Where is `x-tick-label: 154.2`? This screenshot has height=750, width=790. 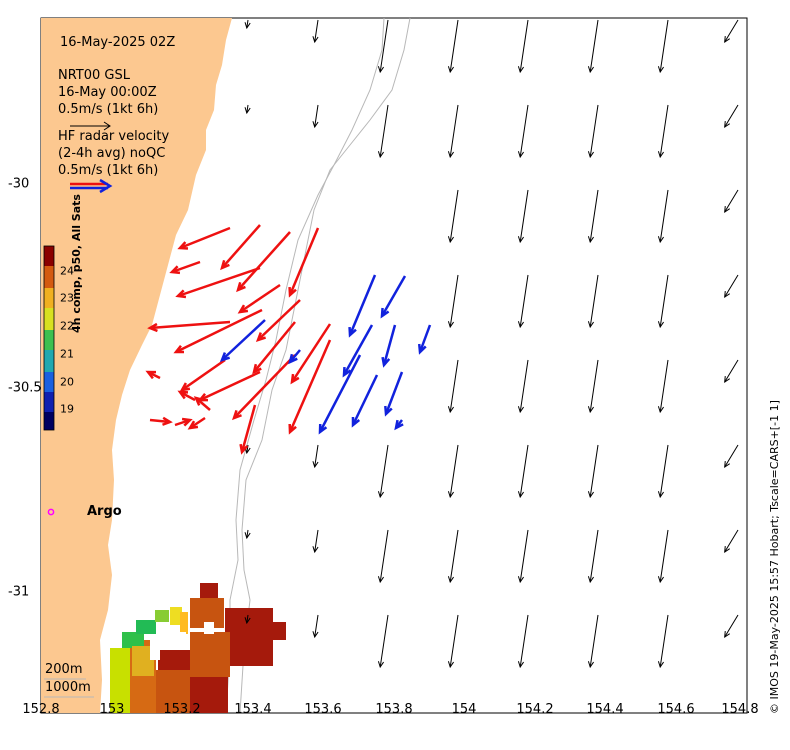
x-tick-label: 154.2 is located at coordinates (535, 709).